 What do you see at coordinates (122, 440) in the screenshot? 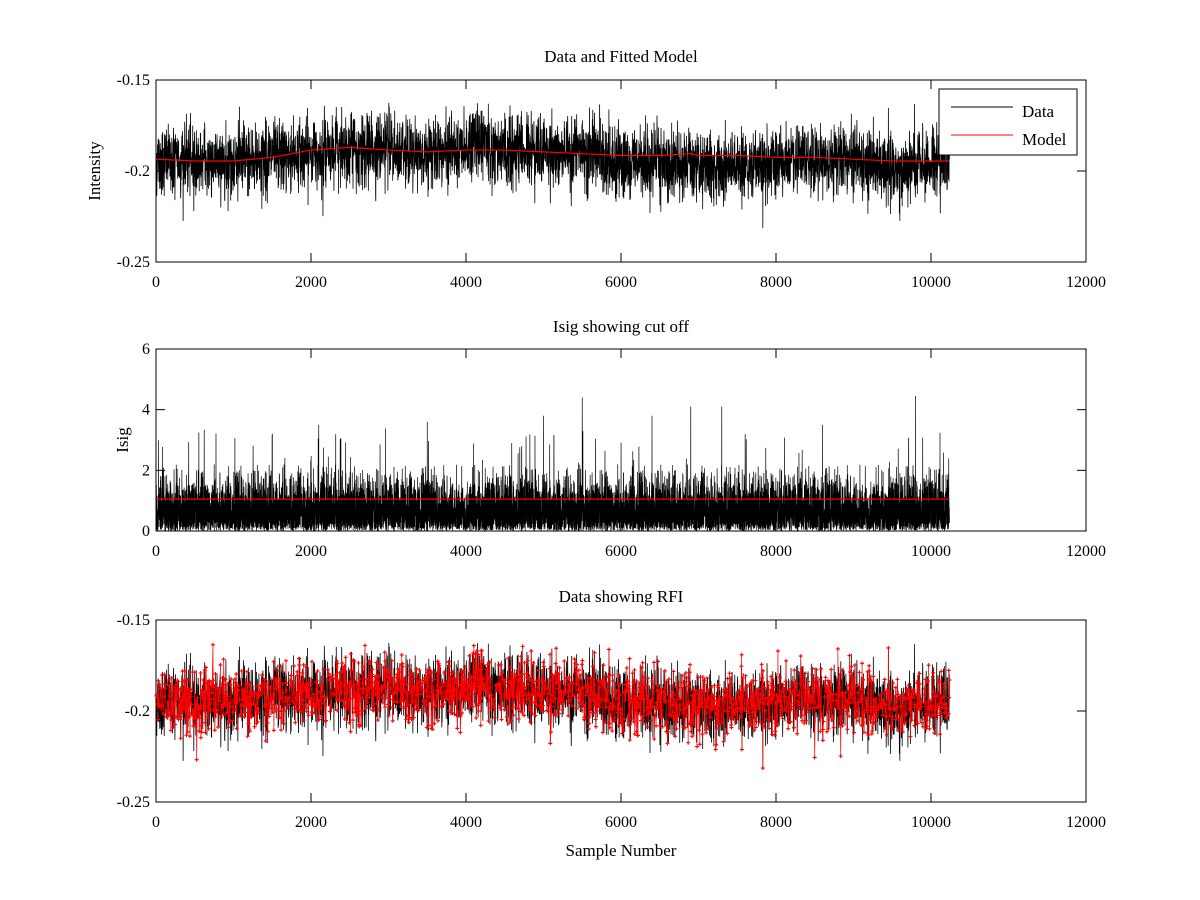
I see `y-axis-label: Isig` at bounding box center [122, 440].